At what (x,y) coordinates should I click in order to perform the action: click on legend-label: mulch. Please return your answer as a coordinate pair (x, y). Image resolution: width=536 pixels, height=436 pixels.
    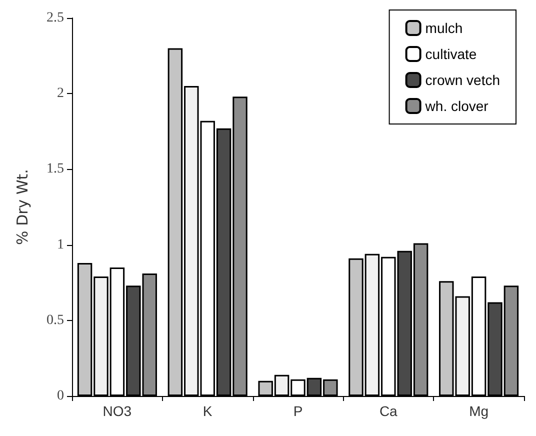
    Looking at the image, I should click on (444, 28).